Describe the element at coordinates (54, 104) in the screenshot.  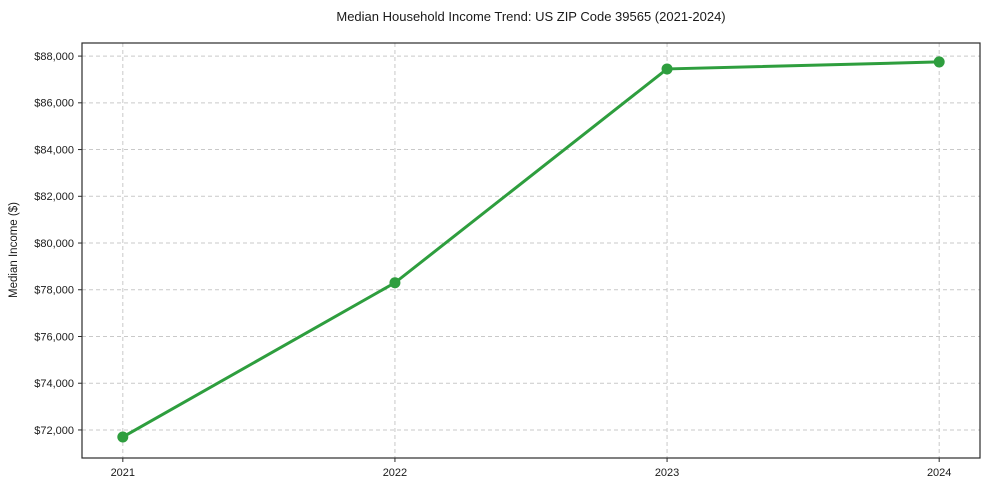
I see `y-tick-label: $86,000` at that location.